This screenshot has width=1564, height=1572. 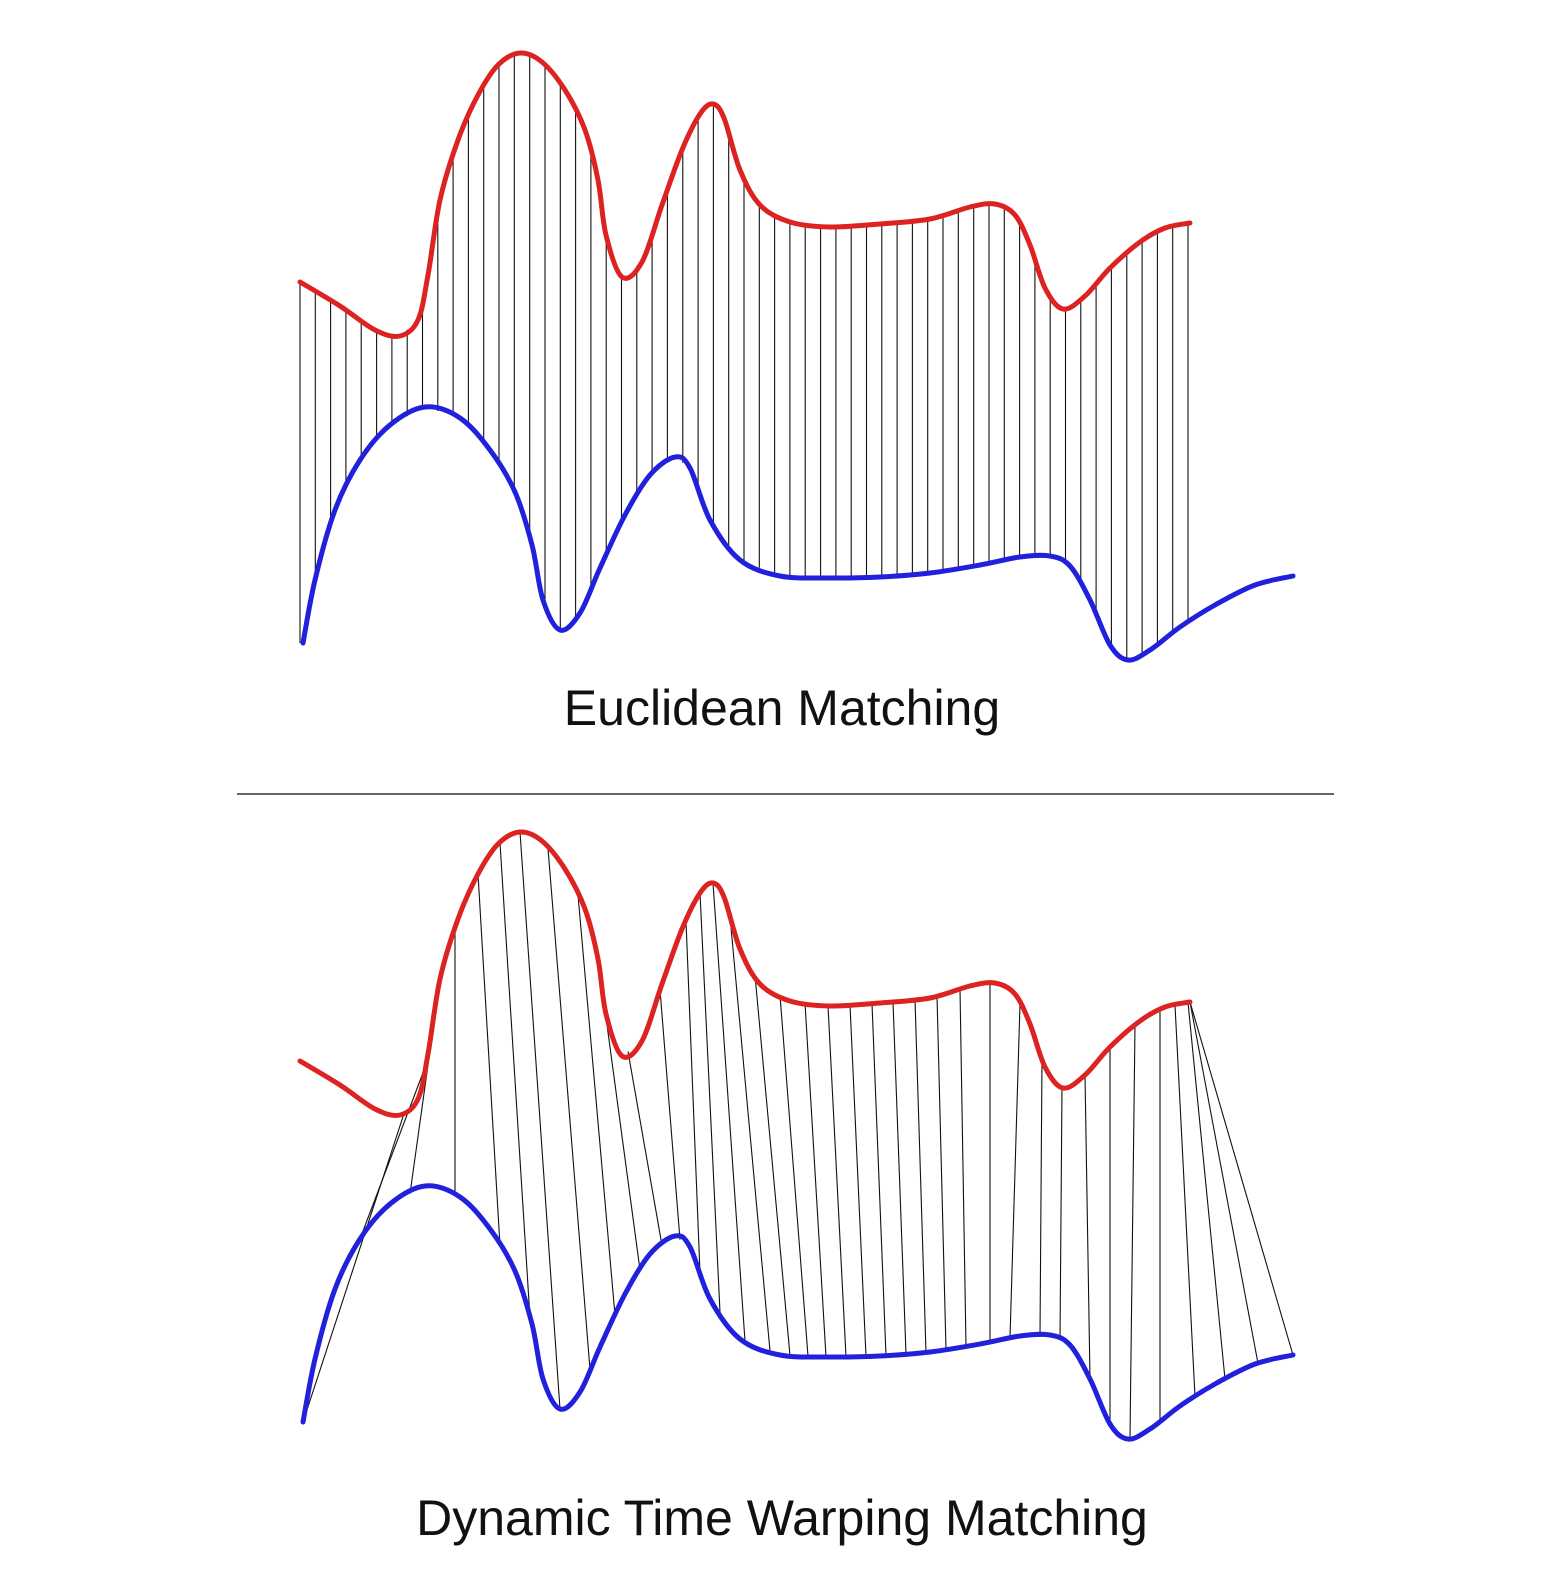 I want to click on dtw-series-b, so click(x=798, y=1312).